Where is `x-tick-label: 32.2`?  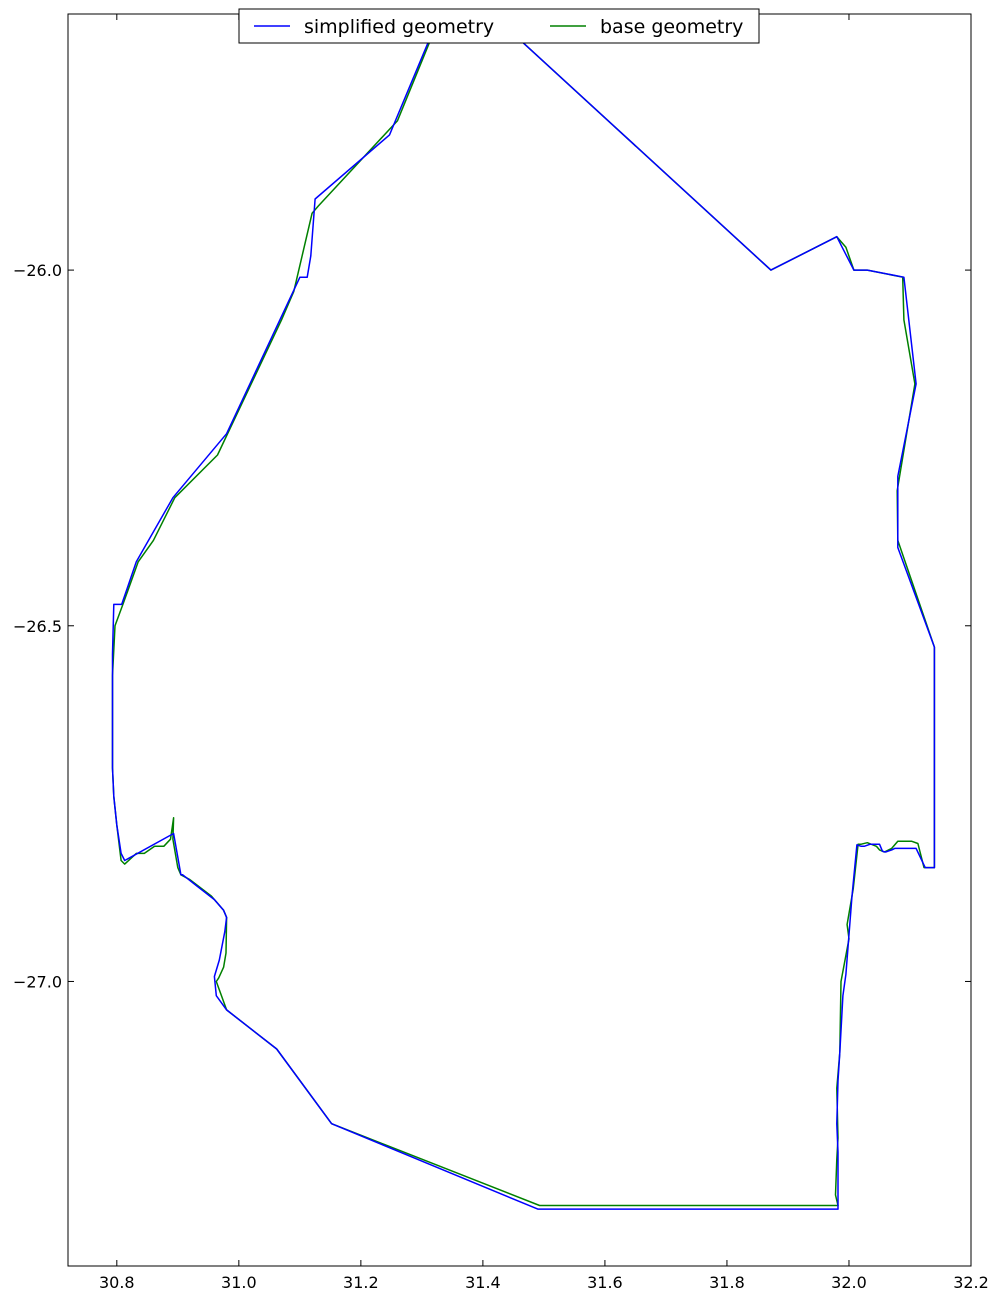 x-tick-label: 32.2 is located at coordinates (971, 1282).